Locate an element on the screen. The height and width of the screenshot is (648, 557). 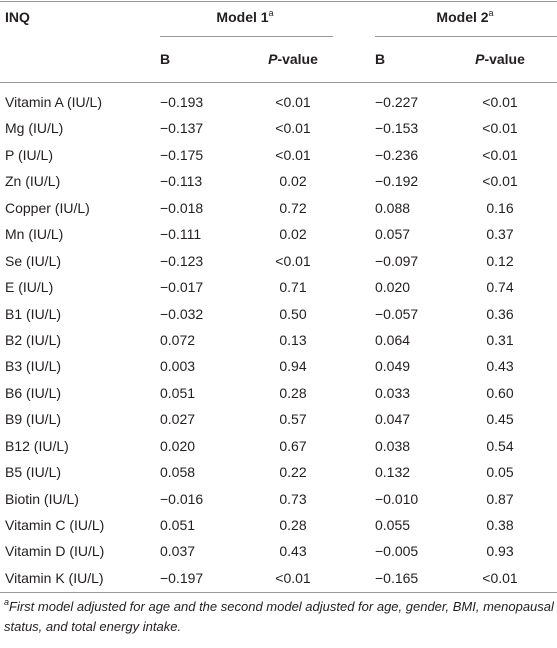
model-header: Model 1a is located at coordinates (244, 17).